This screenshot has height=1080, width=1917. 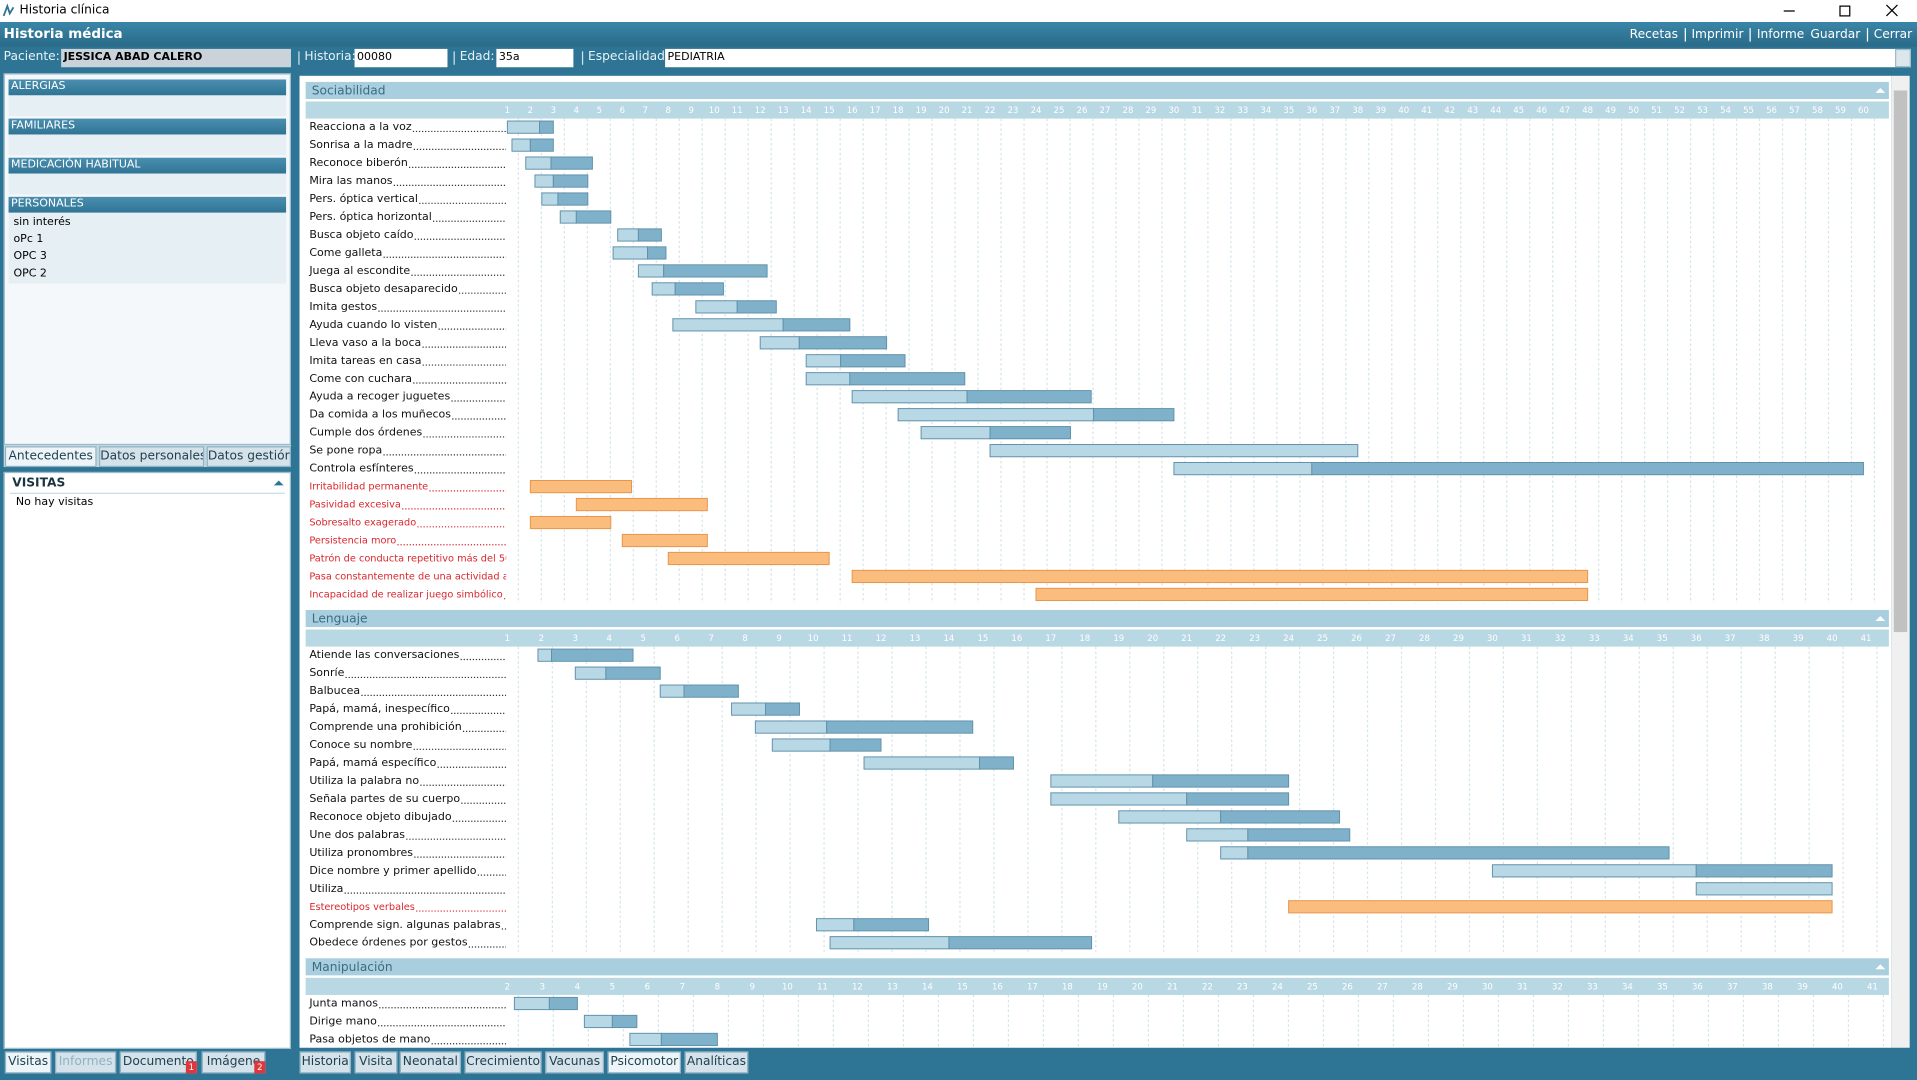 What do you see at coordinates (958, 11) in the screenshot?
I see `title-bar: Historia clínica` at bounding box center [958, 11].